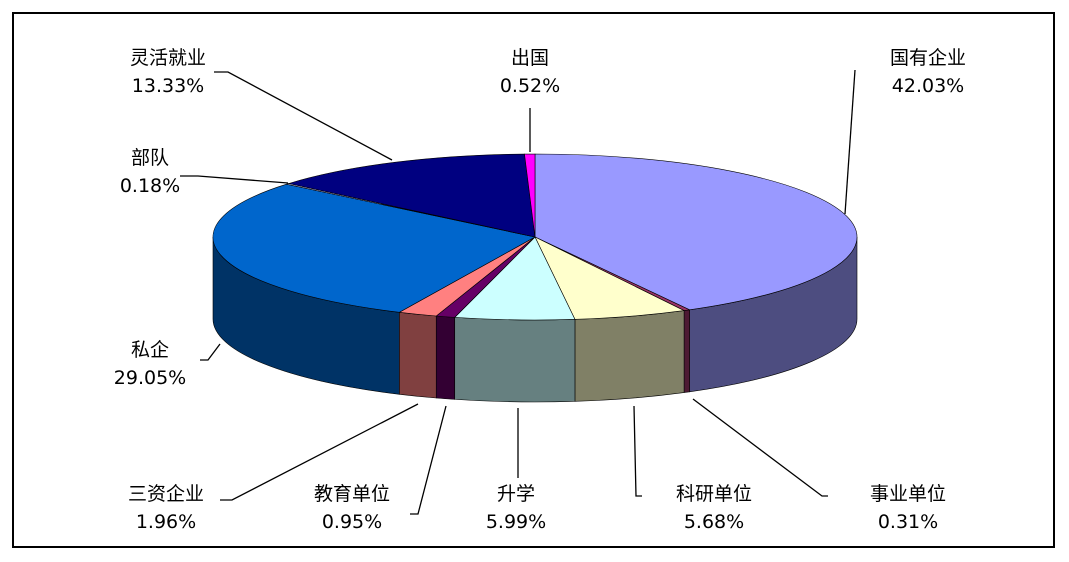 The height and width of the screenshot is (562, 1069). Describe the element at coordinates (150, 158) in the screenshot. I see `slice-label-name-7: 部队` at that location.